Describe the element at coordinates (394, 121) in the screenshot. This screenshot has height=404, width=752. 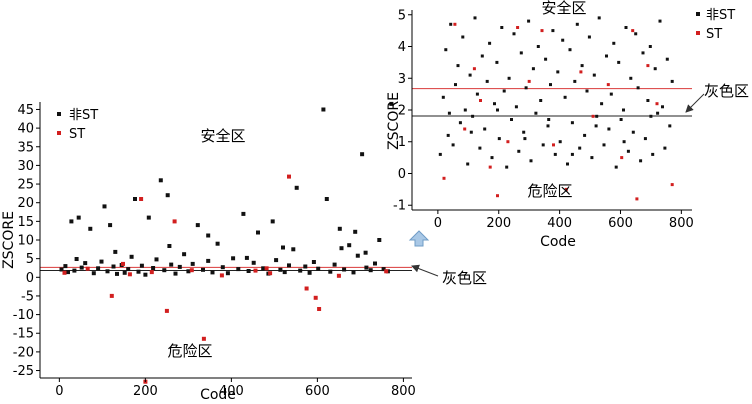
I see `inset-y-axis-title: ZSCORE` at that location.